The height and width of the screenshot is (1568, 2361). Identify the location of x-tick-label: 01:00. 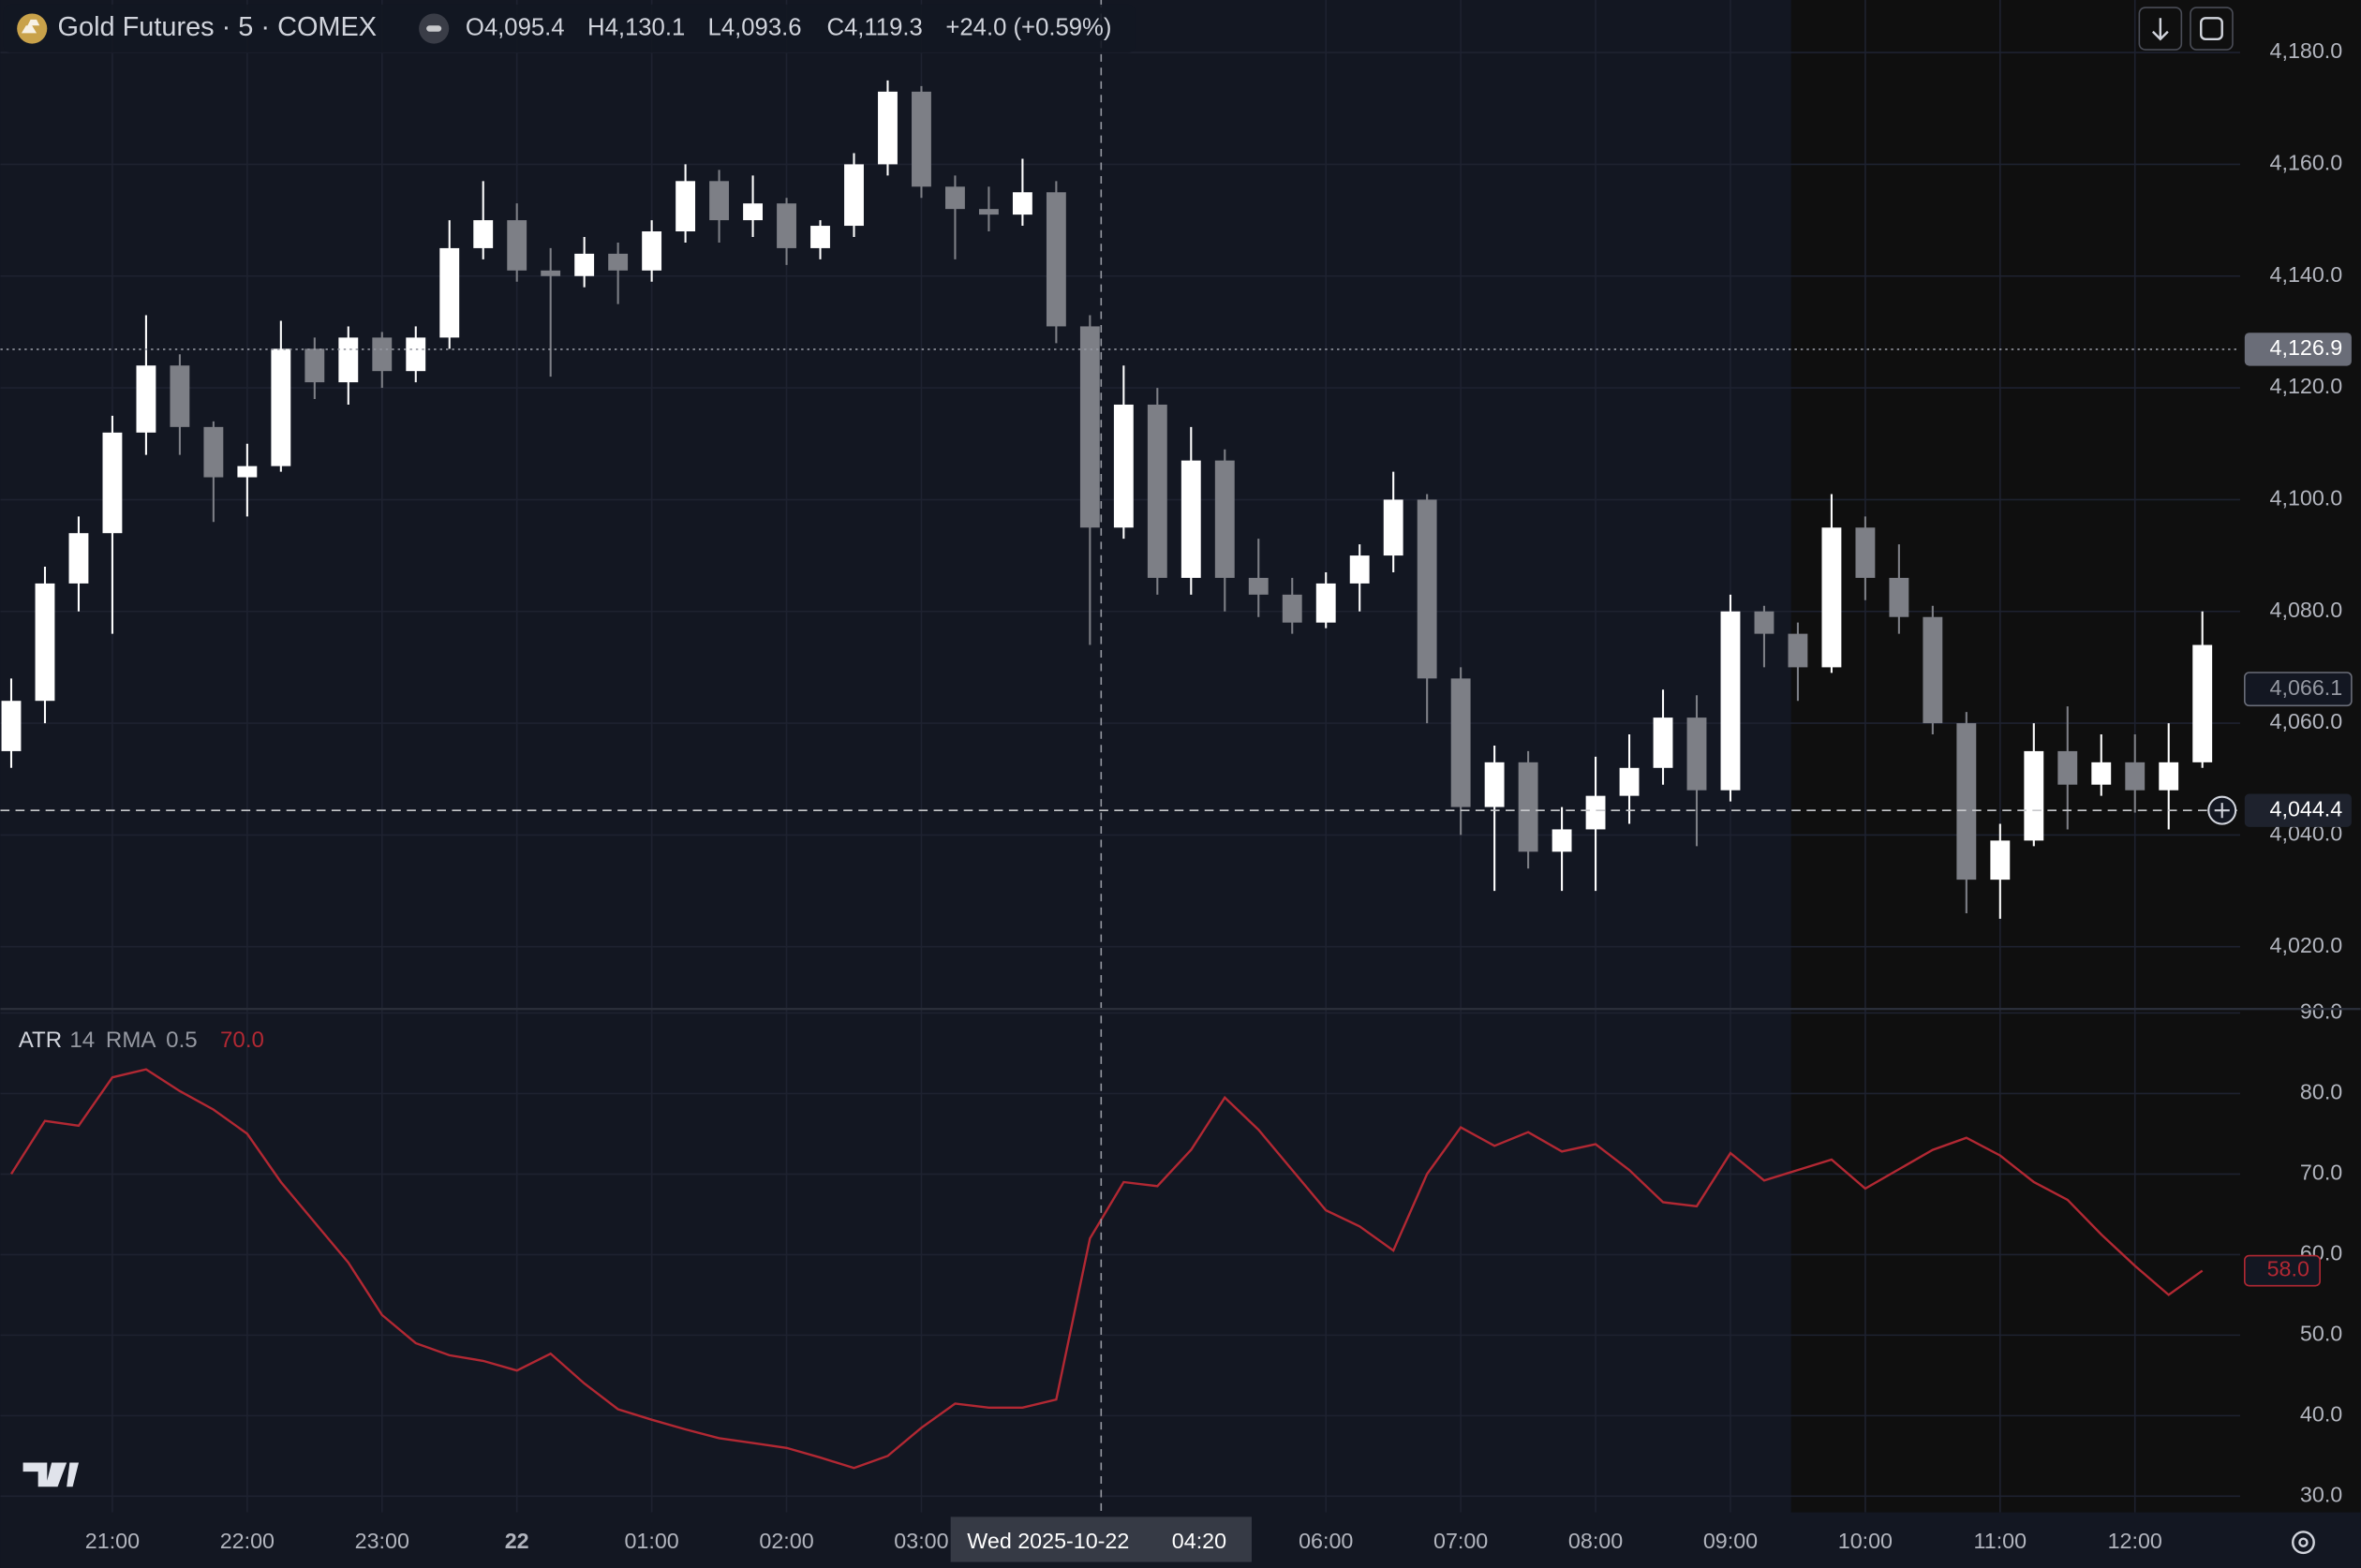
(651, 1541).